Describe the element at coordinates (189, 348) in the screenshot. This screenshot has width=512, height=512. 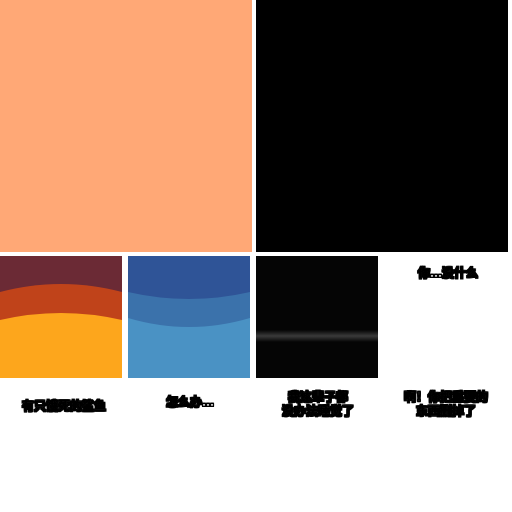
I see `sea-bottom` at that location.